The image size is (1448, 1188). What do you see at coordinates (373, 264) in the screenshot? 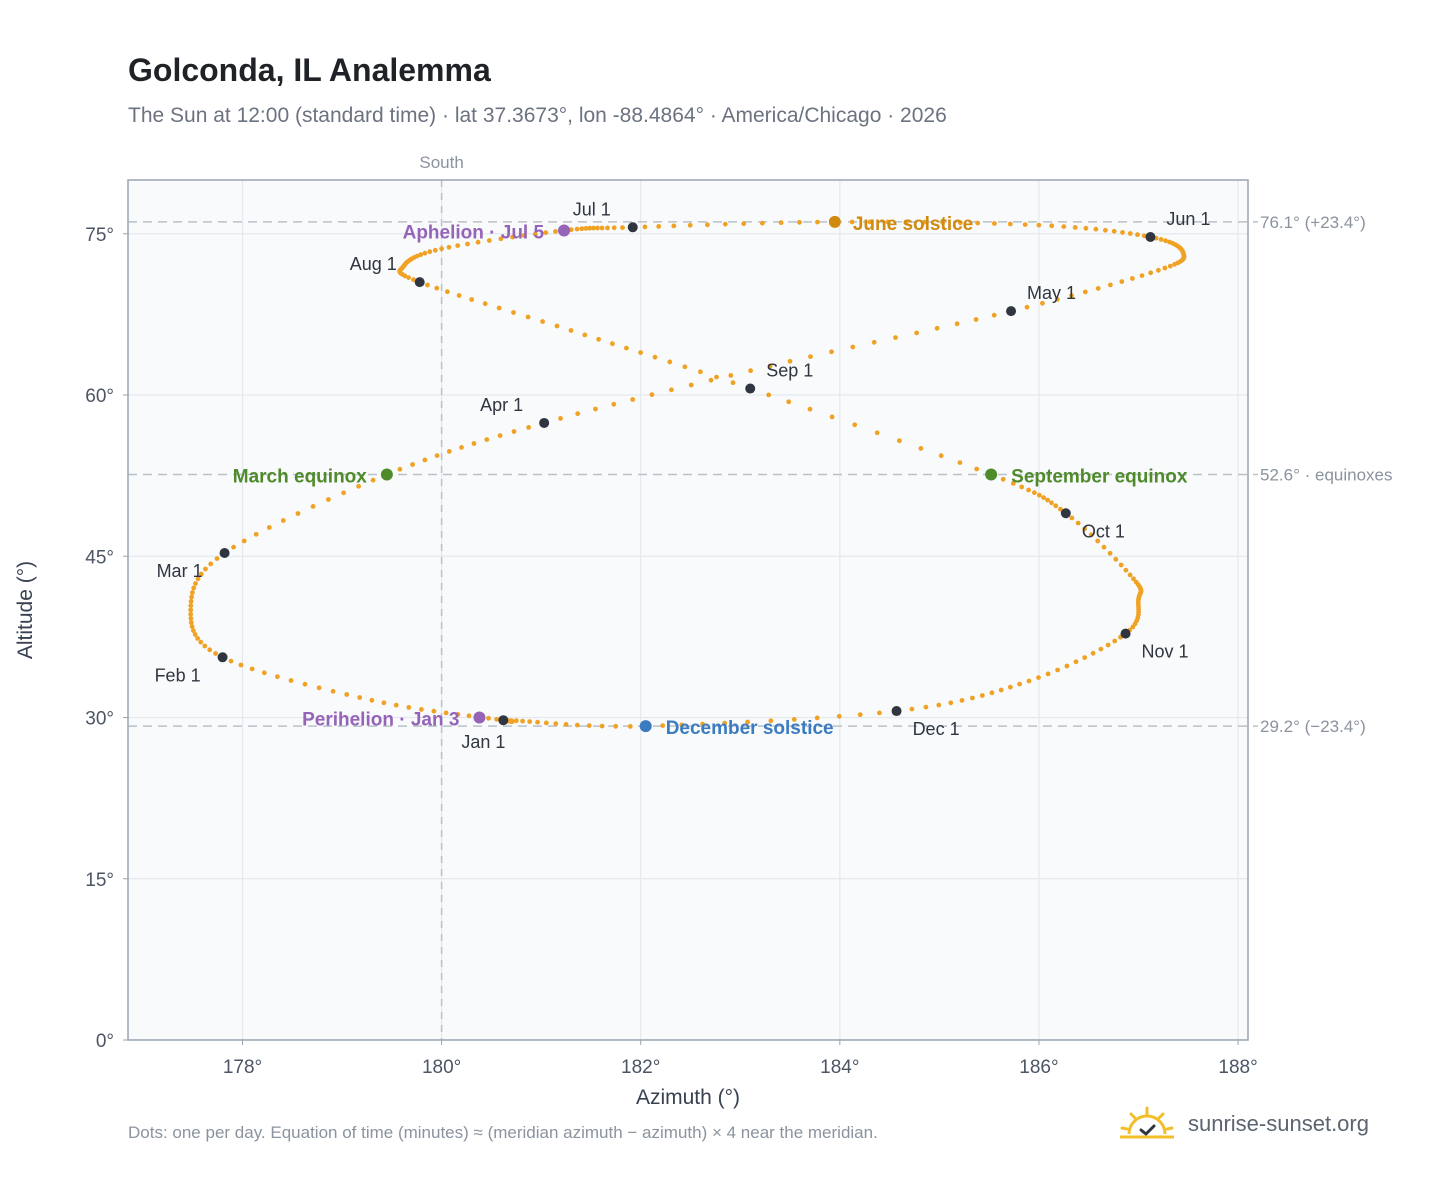
I see `month-marker-label: Aug 1` at bounding box center [373, 264].